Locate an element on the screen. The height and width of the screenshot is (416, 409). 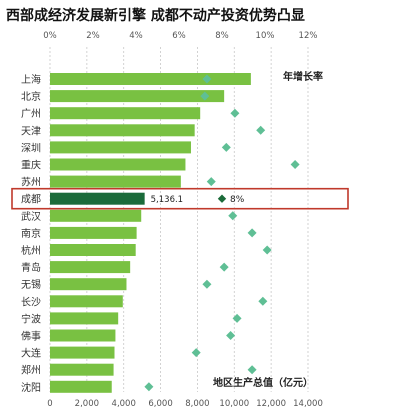
growth-series-label: 年增长率 is located at coordinates (303, 76).